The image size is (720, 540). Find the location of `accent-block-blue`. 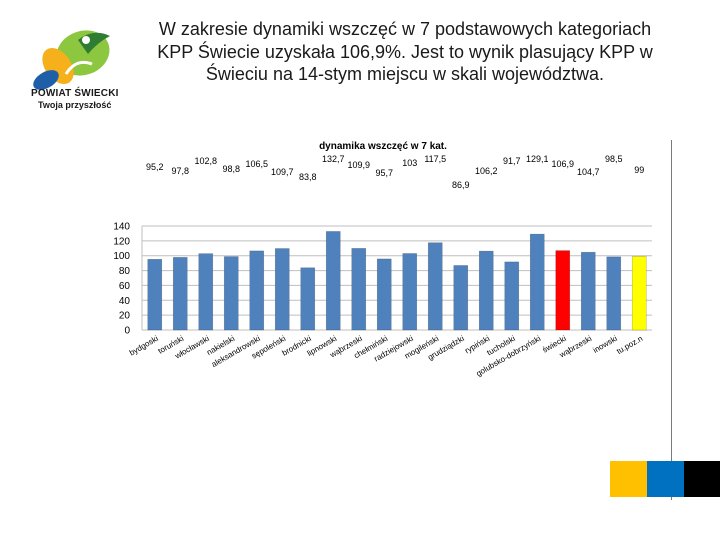

accent-block-blue is located at coordinates (666, 479).